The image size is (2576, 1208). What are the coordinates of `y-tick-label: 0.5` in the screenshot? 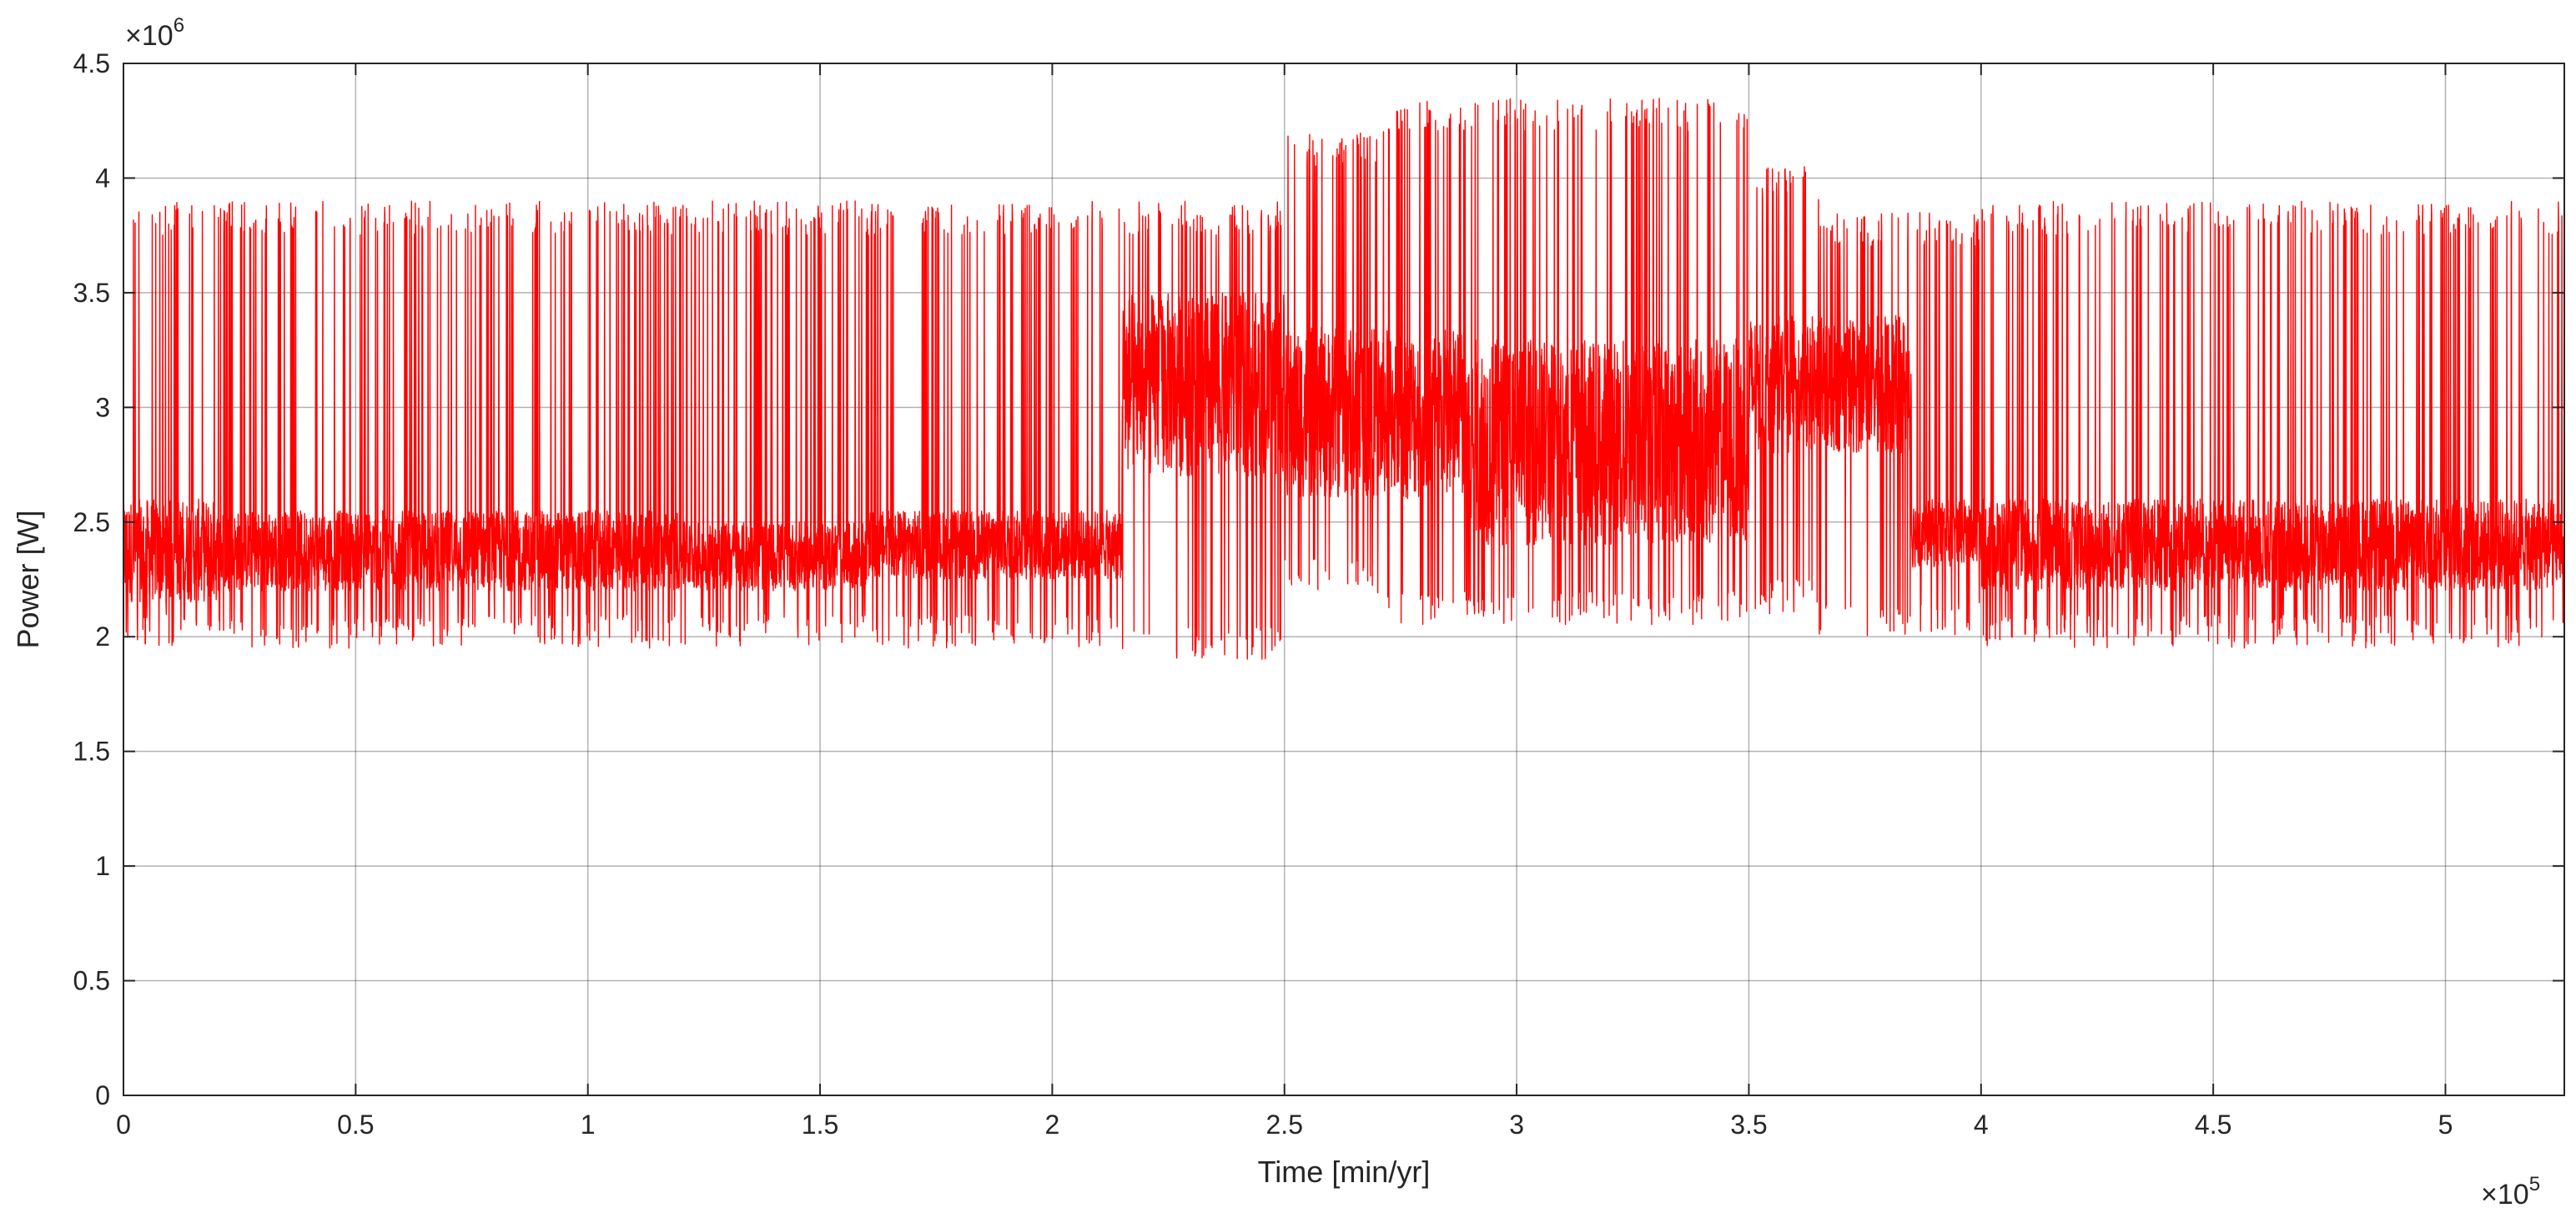 It's located at (91, 981).